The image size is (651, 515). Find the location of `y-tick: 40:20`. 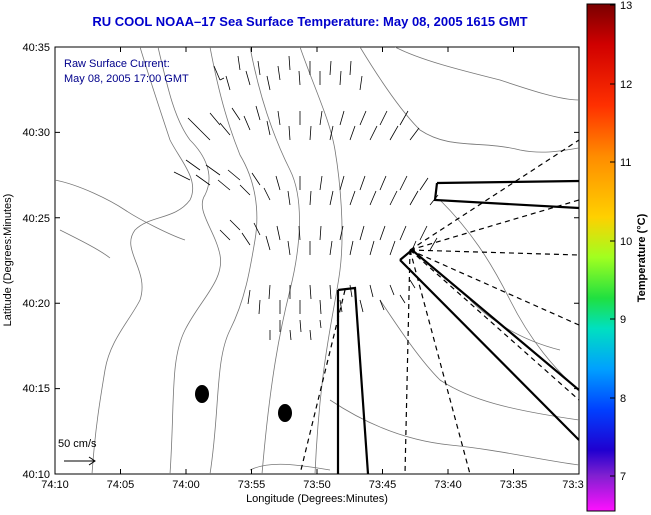

y-tick: 40:20 is located at coordinates (36, 304).